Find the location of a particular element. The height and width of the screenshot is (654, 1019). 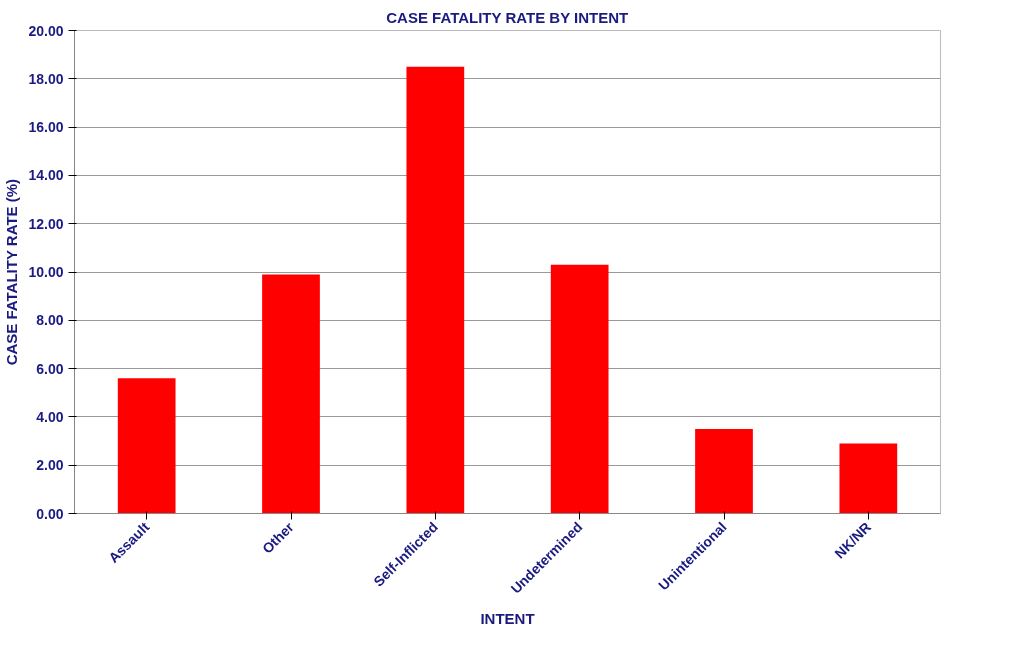

y-tick-label: 2.00 is located at coordinates (50, 465).